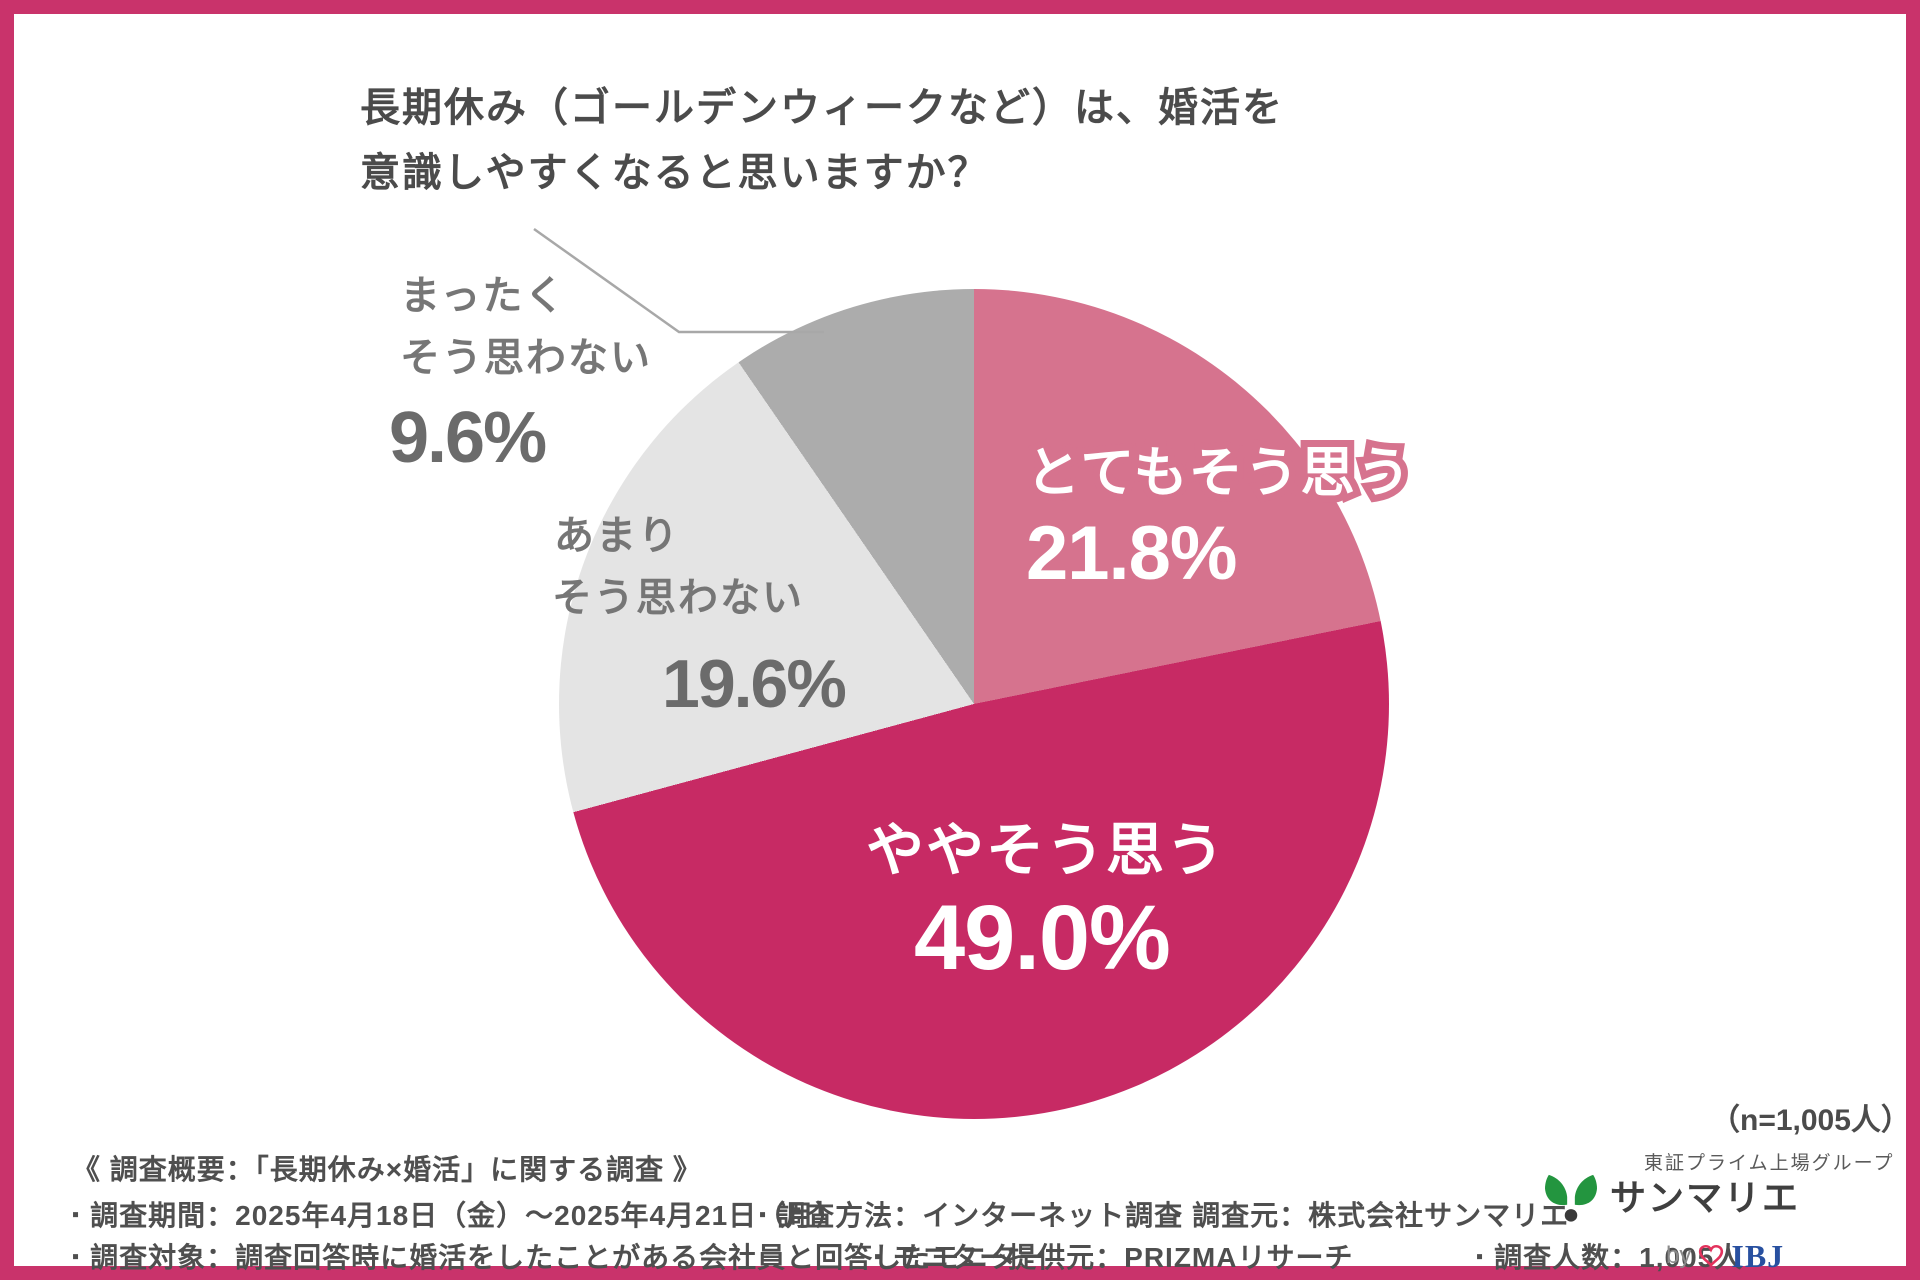  I want to click on page-title: 長期休み（ゴールデンウィークなど）は、婚活を 意識しやすくなると思いますか？, so click(822, 141).